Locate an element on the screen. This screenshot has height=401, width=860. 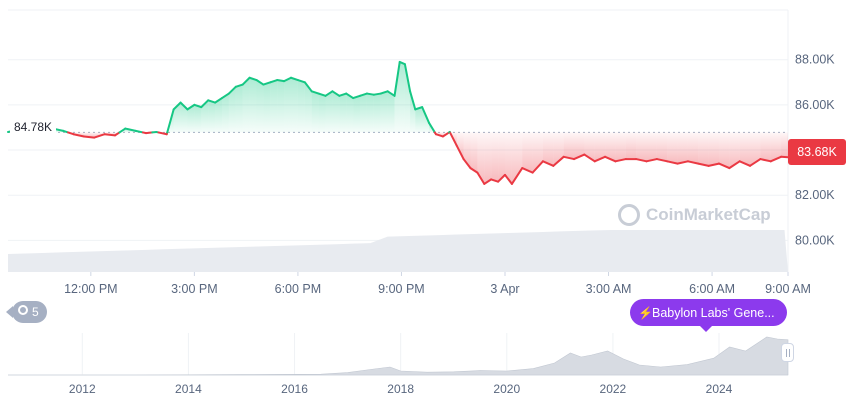
x-tick-label: 3 Apr is located at coordinates (504, 289).